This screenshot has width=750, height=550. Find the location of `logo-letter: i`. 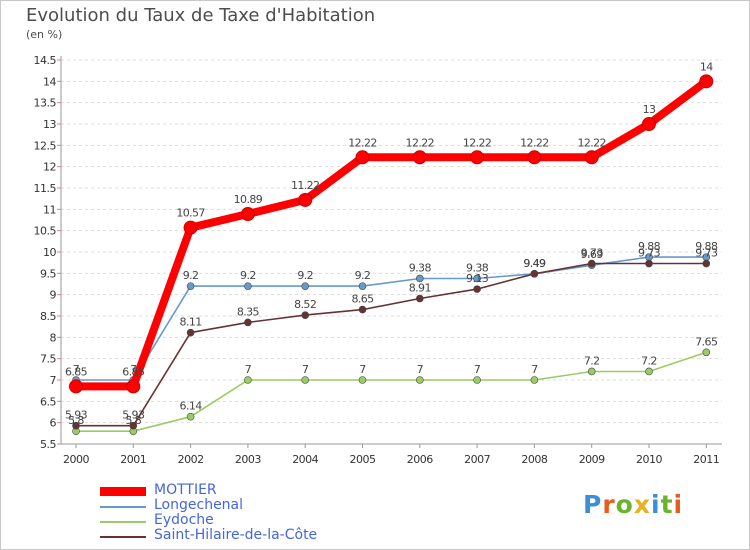

logo-letter: i is located at coordinates (656, 504).